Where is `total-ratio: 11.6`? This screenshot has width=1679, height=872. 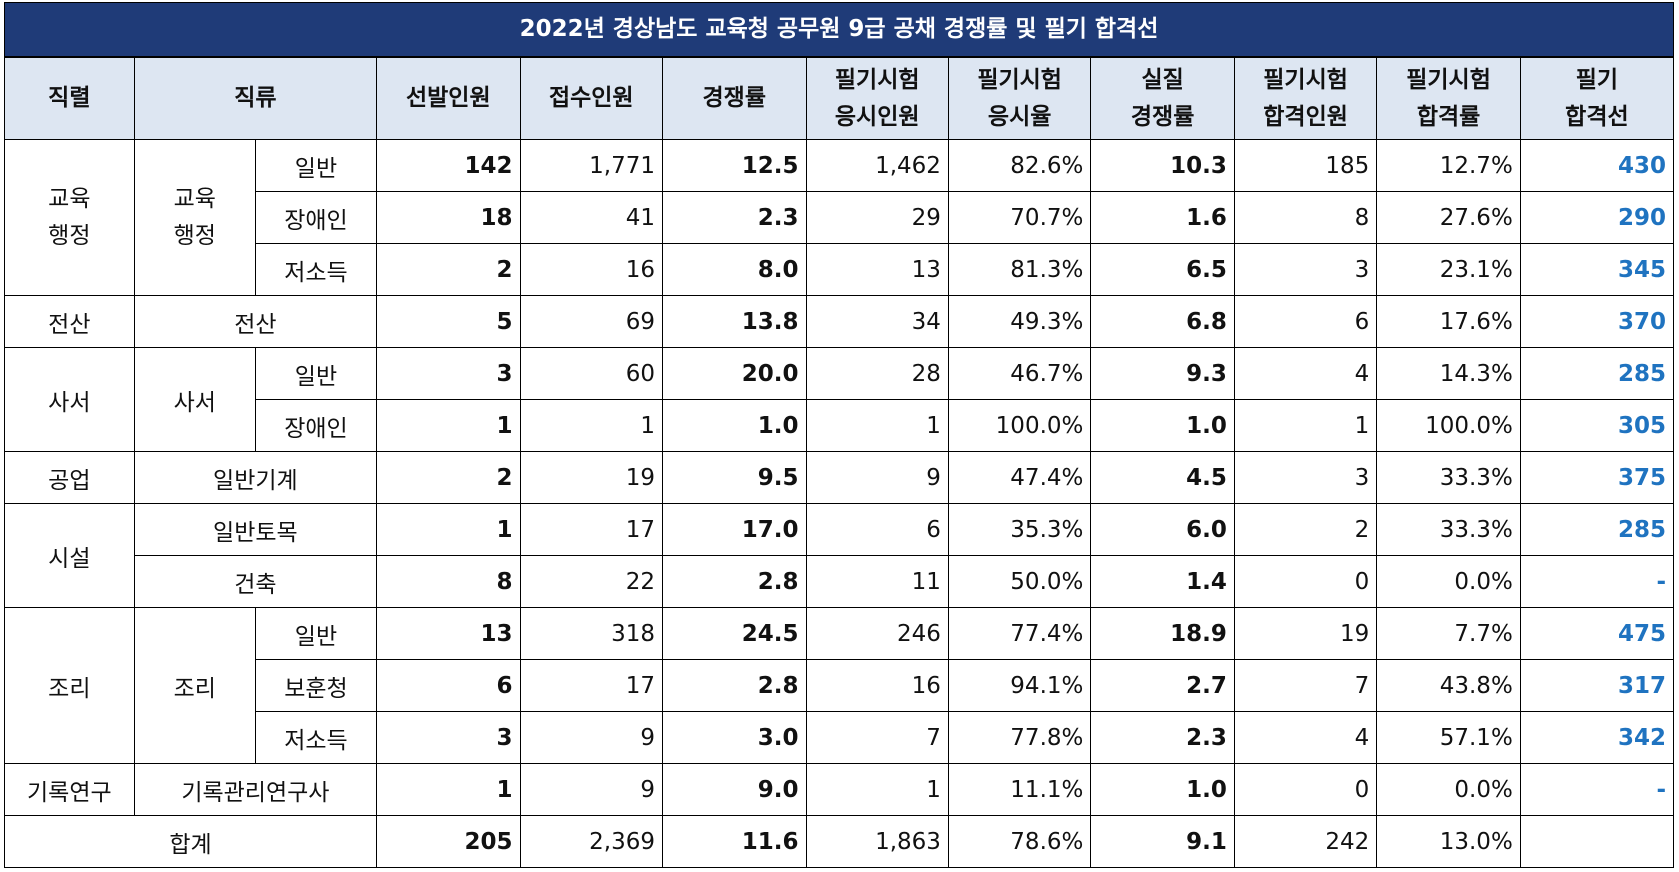
total-ratio: 11.6 is located at coordinates (734, 841).